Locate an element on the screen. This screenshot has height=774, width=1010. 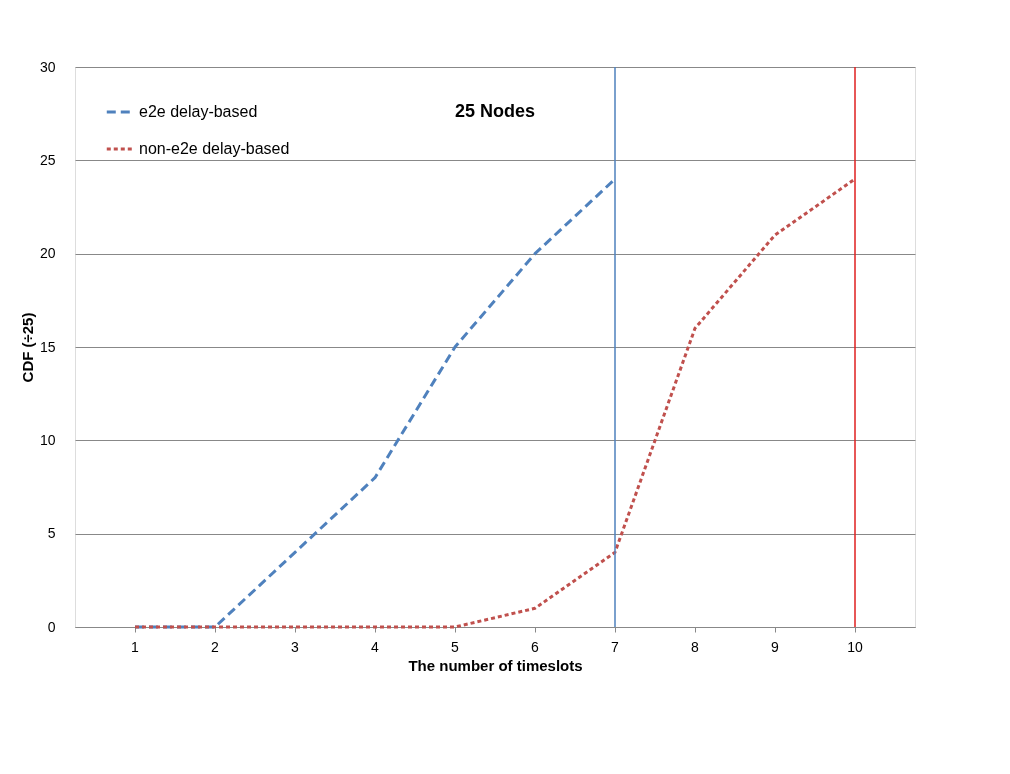
x-tick-label: 3 is located at coordinates (295, 646).